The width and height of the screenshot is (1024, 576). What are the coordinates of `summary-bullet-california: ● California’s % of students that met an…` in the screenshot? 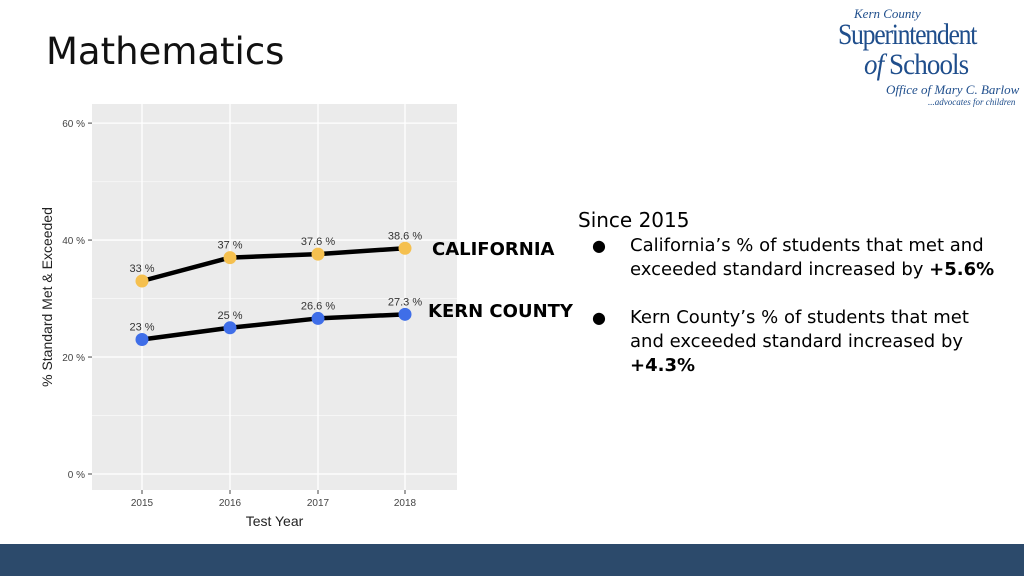 It's located at (793, 258).